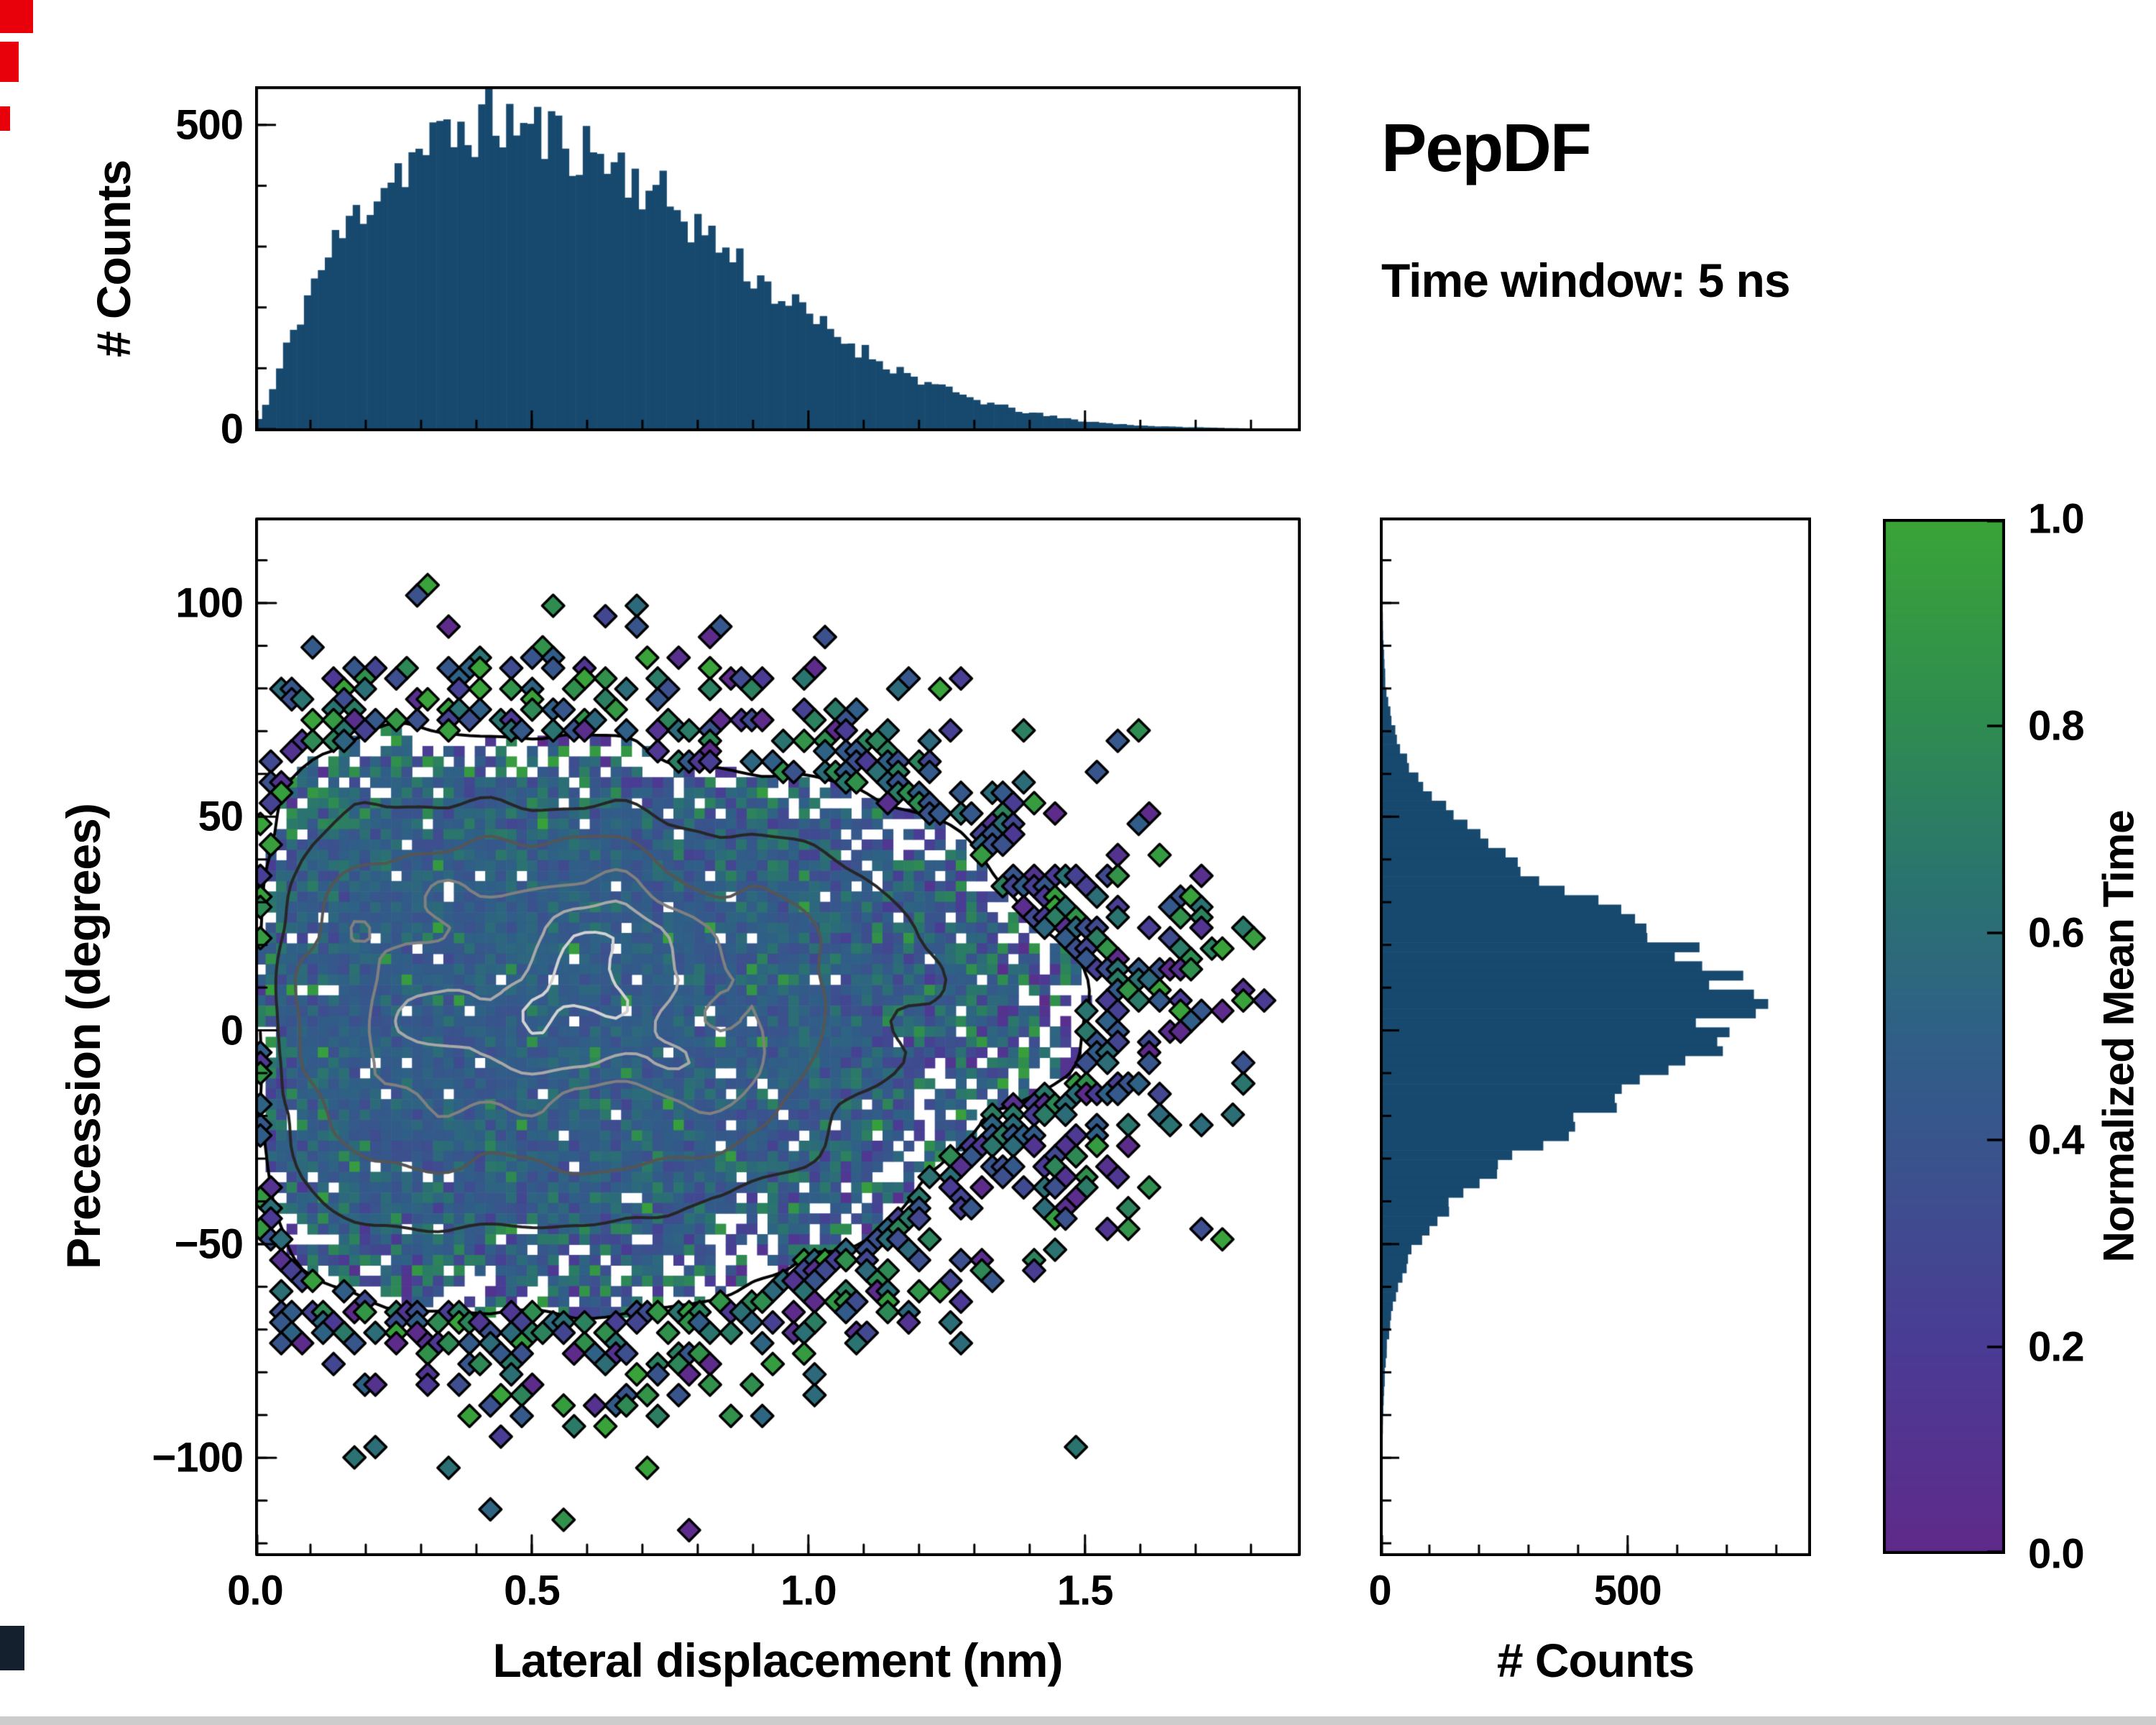 This screenshot has width=2156, height=1725. Describe the element at coordinates (2118, 1036) in the screenshot. I see `colorbar-label: Normalized Mean Time` at that location.